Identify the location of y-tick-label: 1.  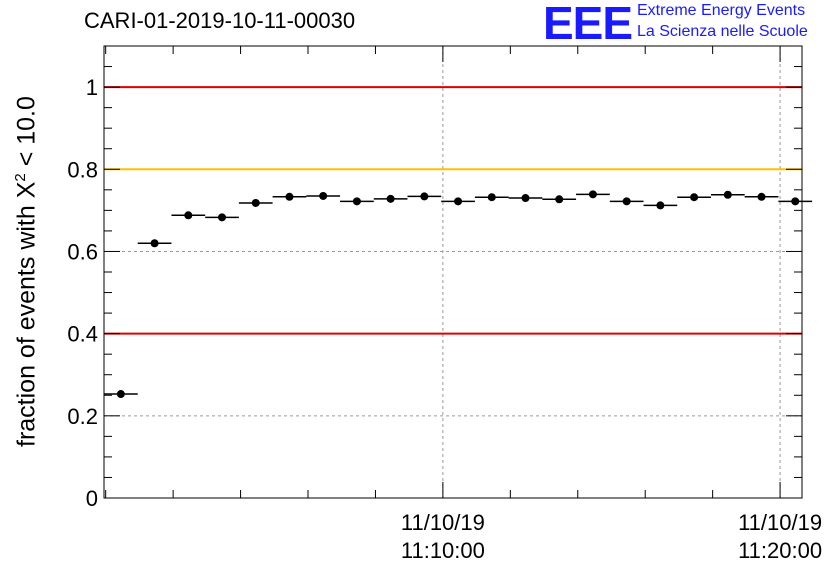
(92, 87).